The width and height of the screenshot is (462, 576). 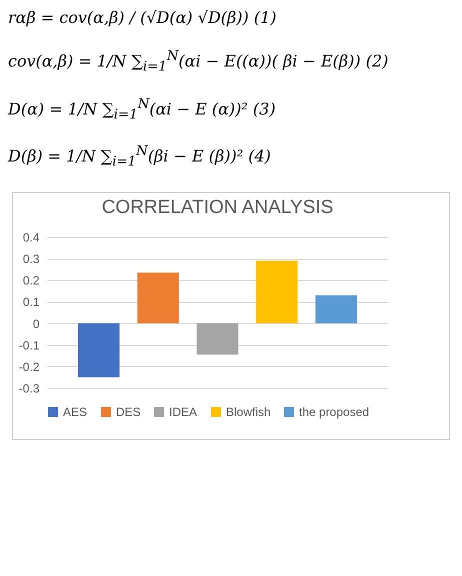 What do you see at coordinates (334, 411) in the screenshot?
I see `legend-label: the proposed` at bounding box center [334, 411].